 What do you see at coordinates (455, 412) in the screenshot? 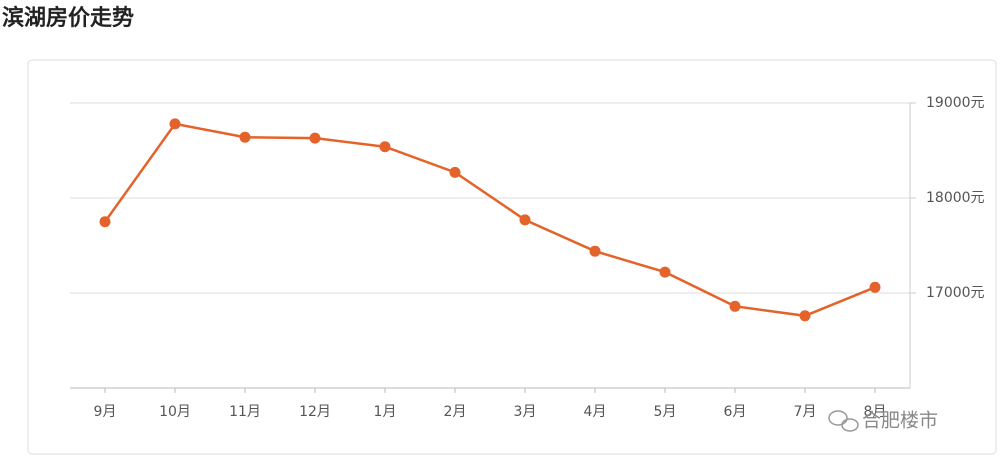
I see `x-tick-label: 2月` at bounding box center [455, 412].